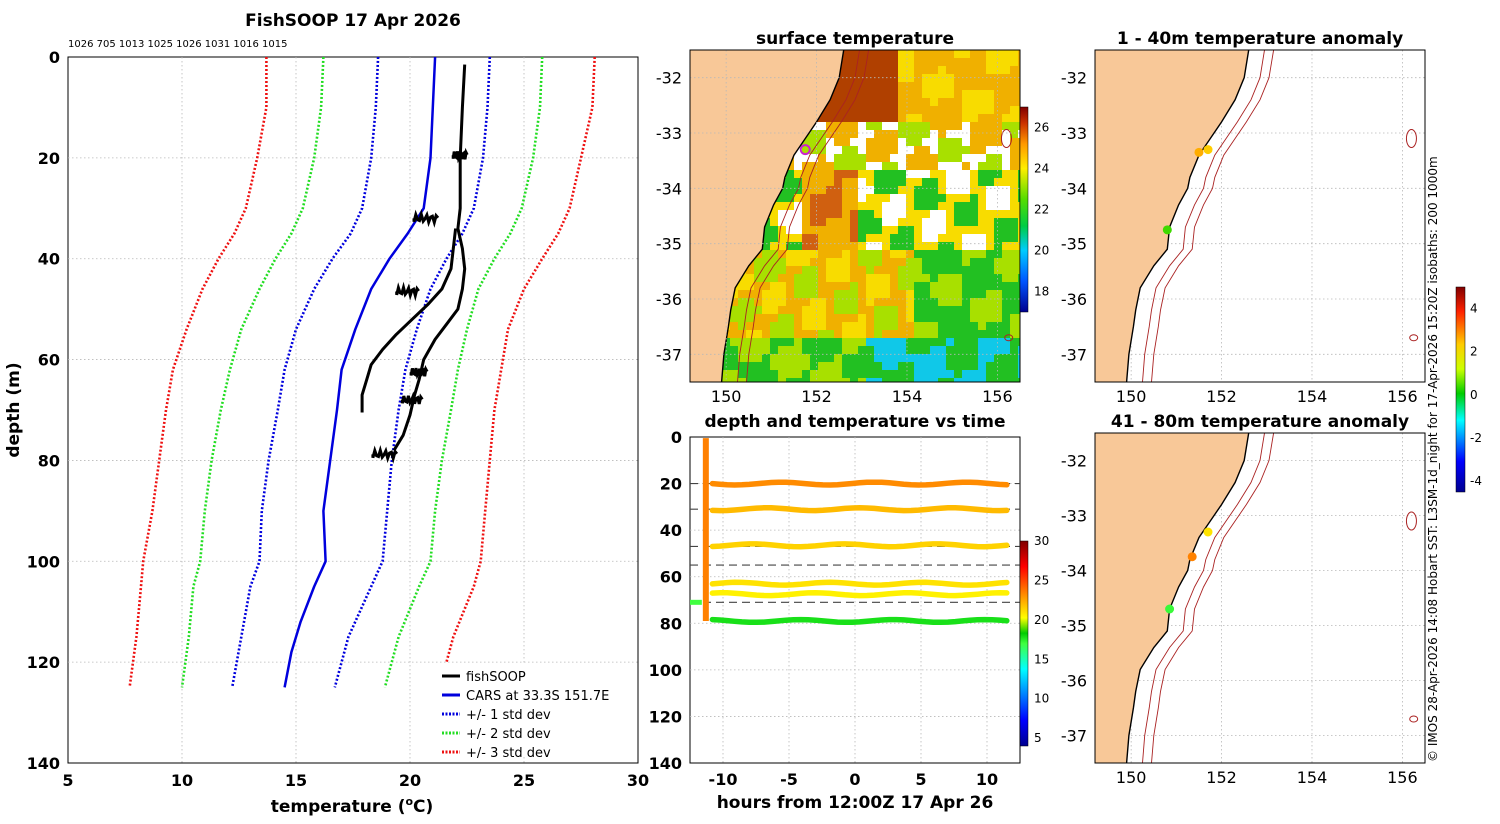 The height and width of the screenshot is (824, 1500). What do you see at coordinates (859, 509) in the screenshot?
I see `depth-time-track` at bounding box center [859, 509].